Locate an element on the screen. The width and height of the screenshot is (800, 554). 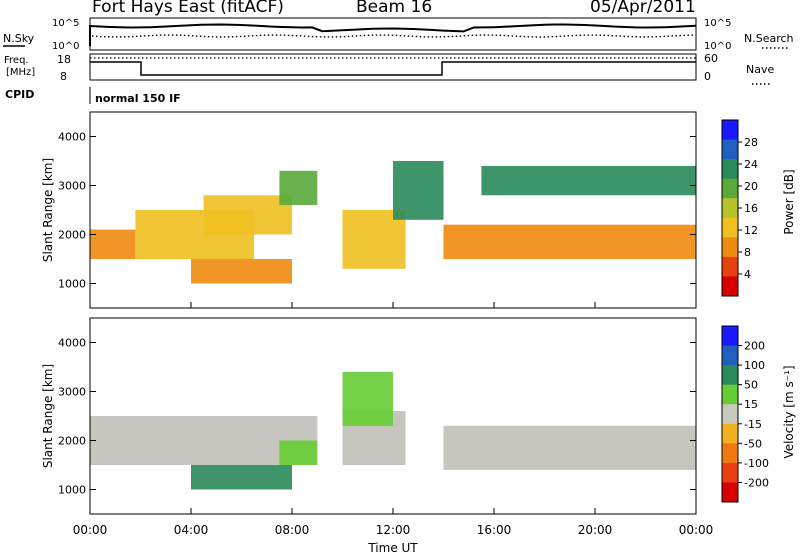
colorbar-tick-label: 4 is located at coordinates (747, 274).